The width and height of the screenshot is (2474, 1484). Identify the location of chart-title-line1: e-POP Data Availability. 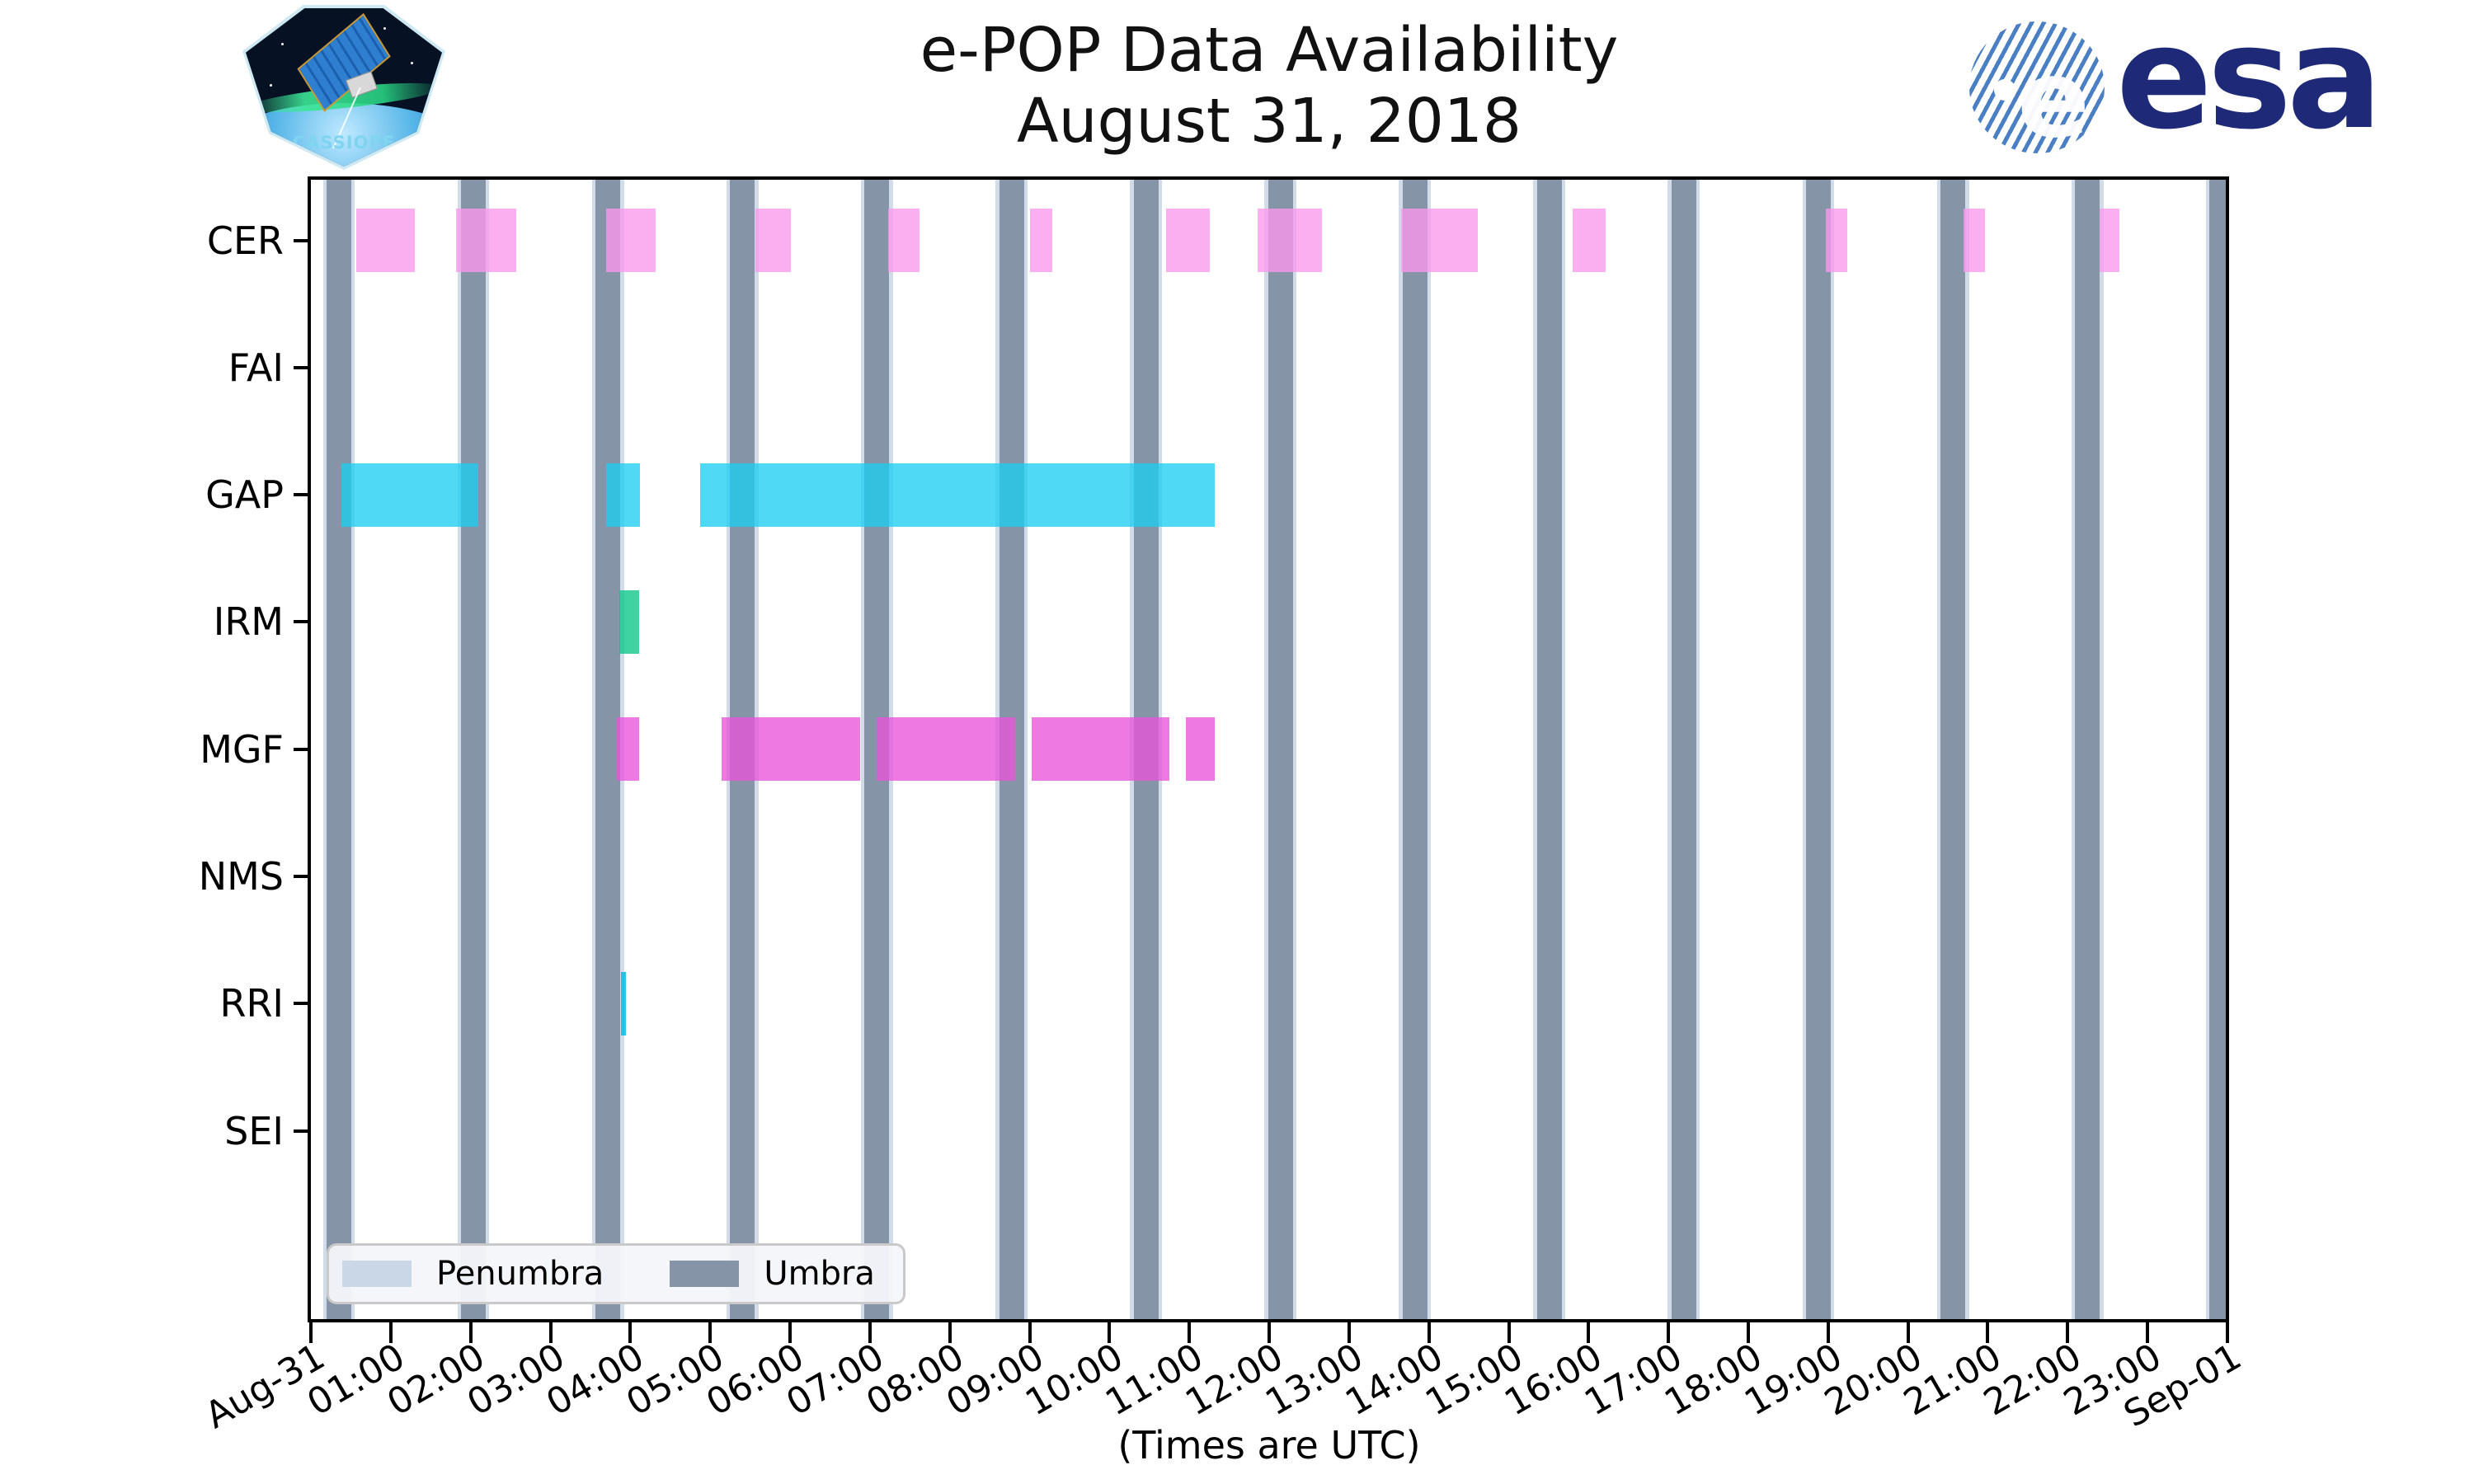
(1269, 50).